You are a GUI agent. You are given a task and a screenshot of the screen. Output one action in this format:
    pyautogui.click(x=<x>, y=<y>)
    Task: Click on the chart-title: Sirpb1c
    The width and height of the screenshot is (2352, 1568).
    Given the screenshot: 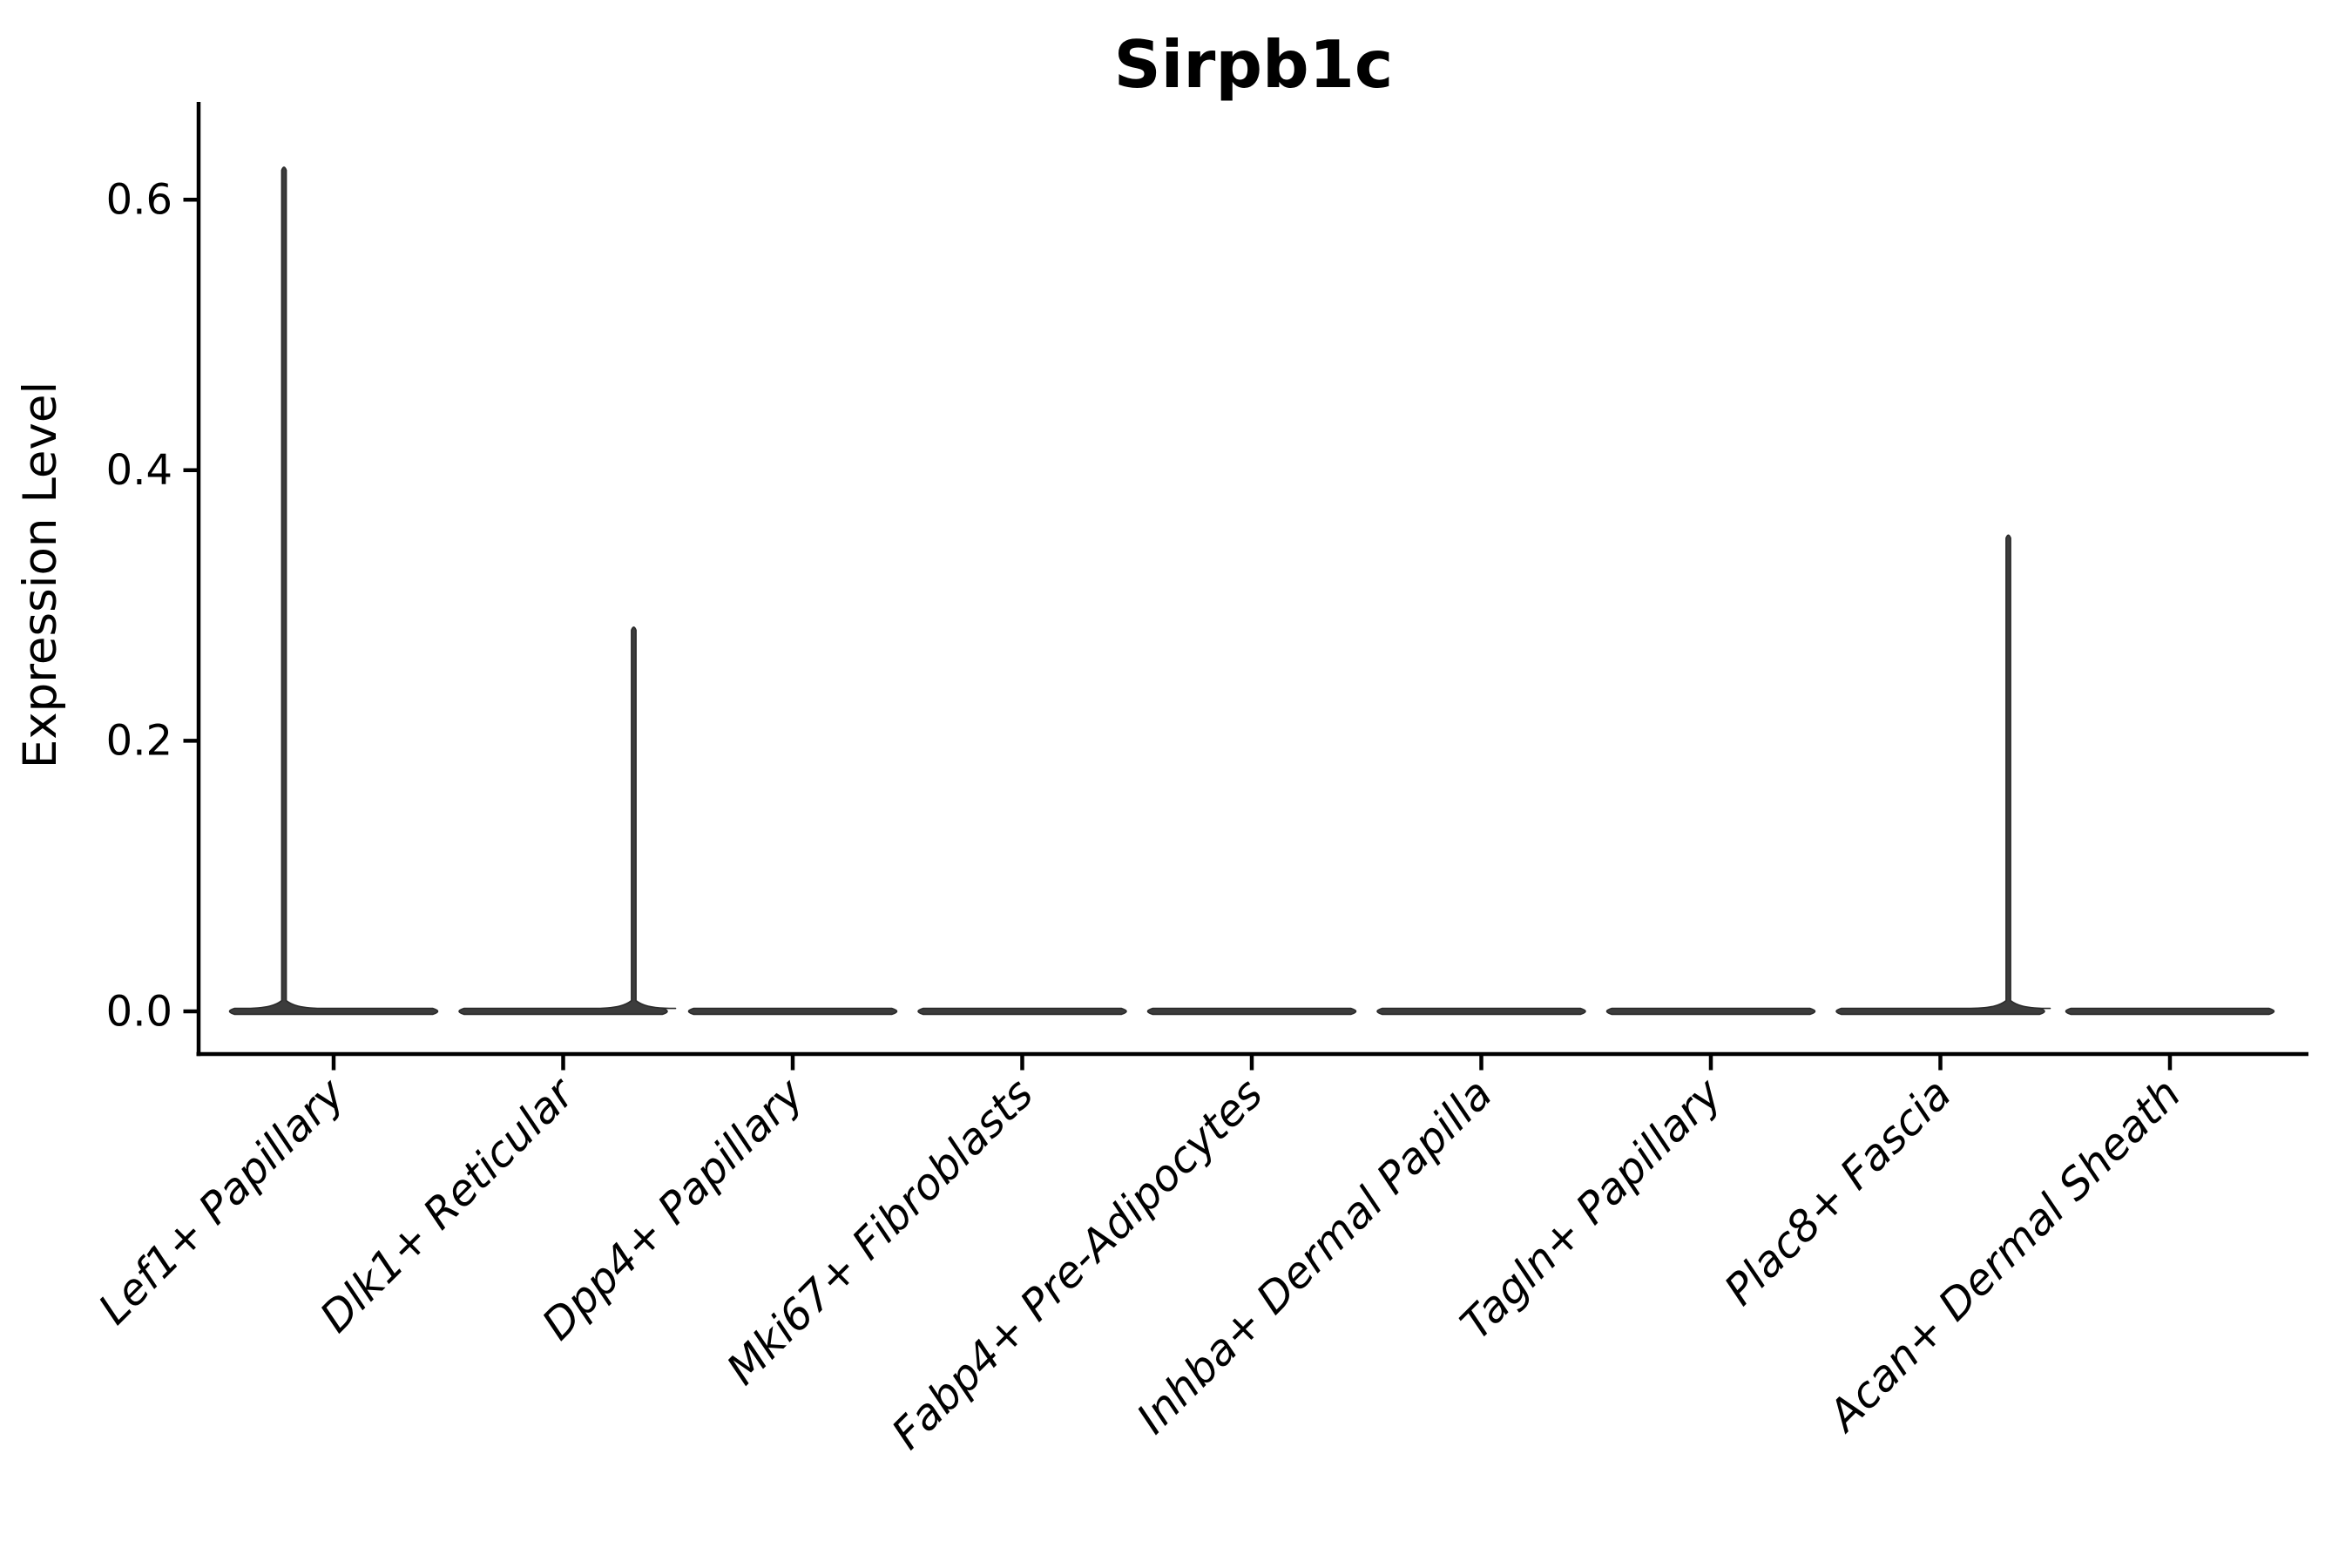 What is the action you would take?
    pyautogui.click(x=1254, y=64)
    